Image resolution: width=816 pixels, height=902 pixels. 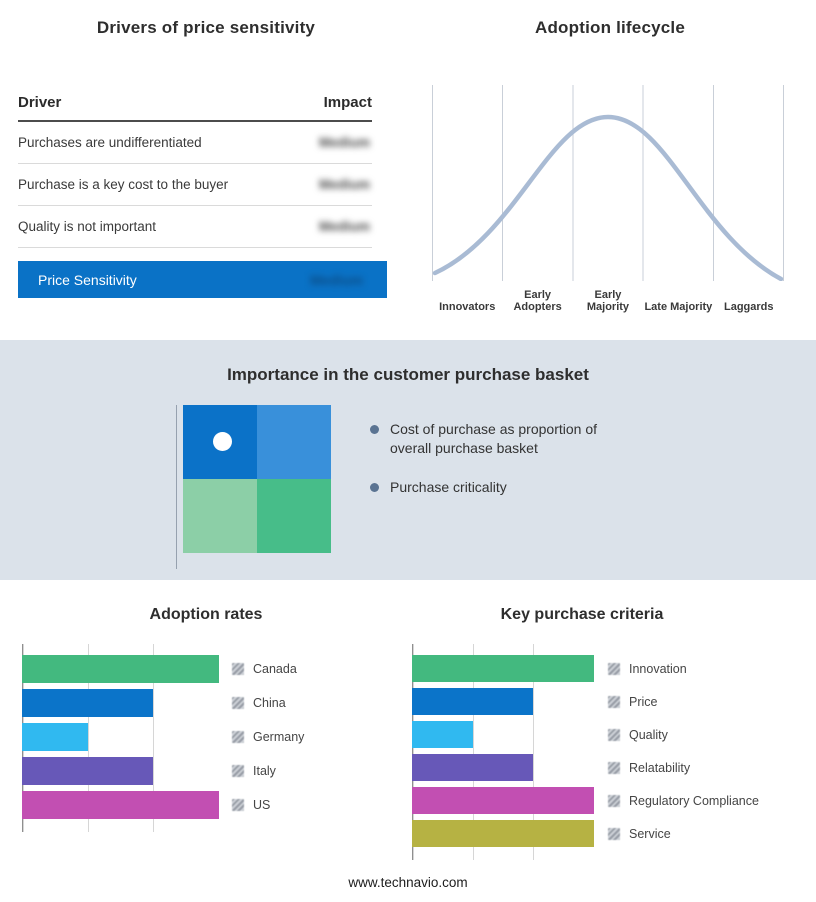 What do you see at coordinates (220, 516) in the screenshot?
I see `quadrant-cell-bottom-left` at bounding box center [220, 516].